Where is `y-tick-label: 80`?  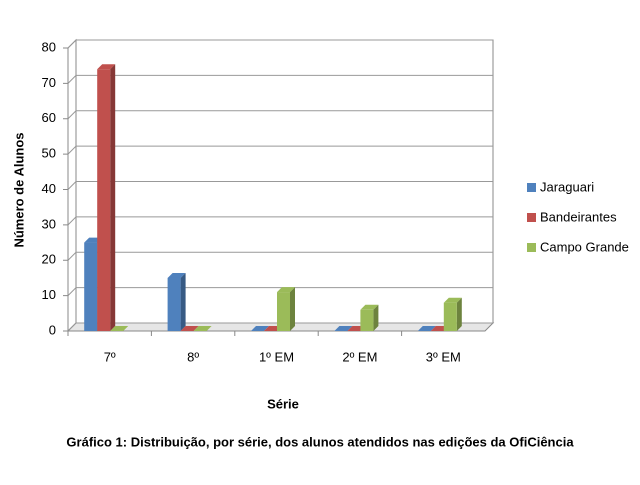 y-tick-label: 80 is located at coordinates (49, 46).